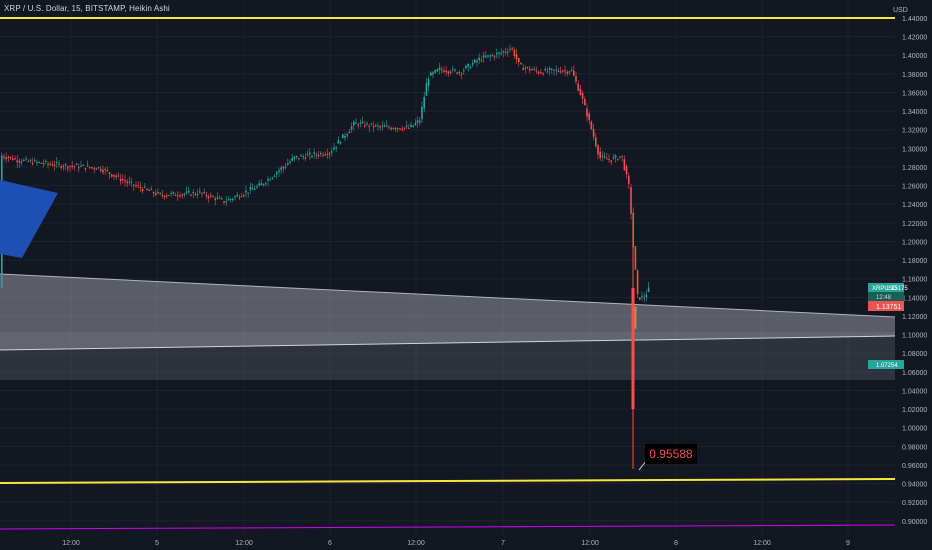  Describe the element at coordinates (503, 543) in the screenshot. I see `time-tick-label: 7` at that location.